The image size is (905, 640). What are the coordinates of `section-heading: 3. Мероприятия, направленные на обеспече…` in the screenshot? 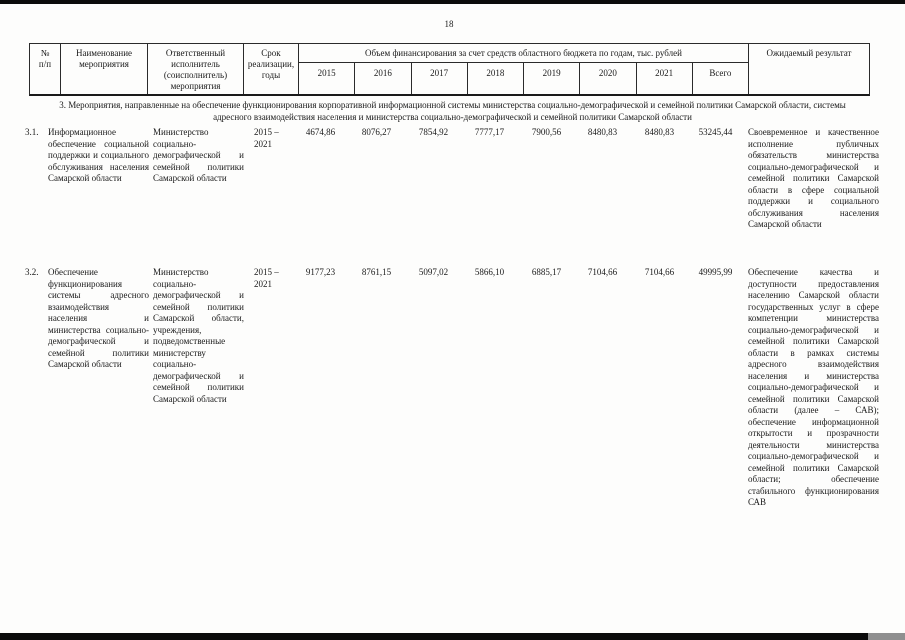 It's located at (452, 111).